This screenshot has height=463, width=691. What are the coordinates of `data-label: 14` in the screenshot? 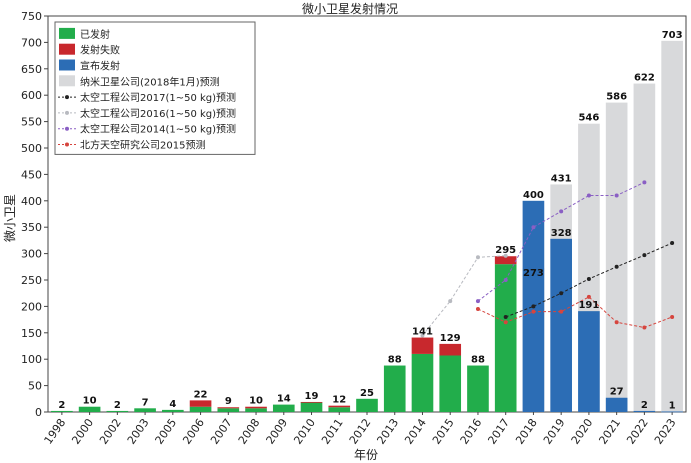 It's located at (284, 399).